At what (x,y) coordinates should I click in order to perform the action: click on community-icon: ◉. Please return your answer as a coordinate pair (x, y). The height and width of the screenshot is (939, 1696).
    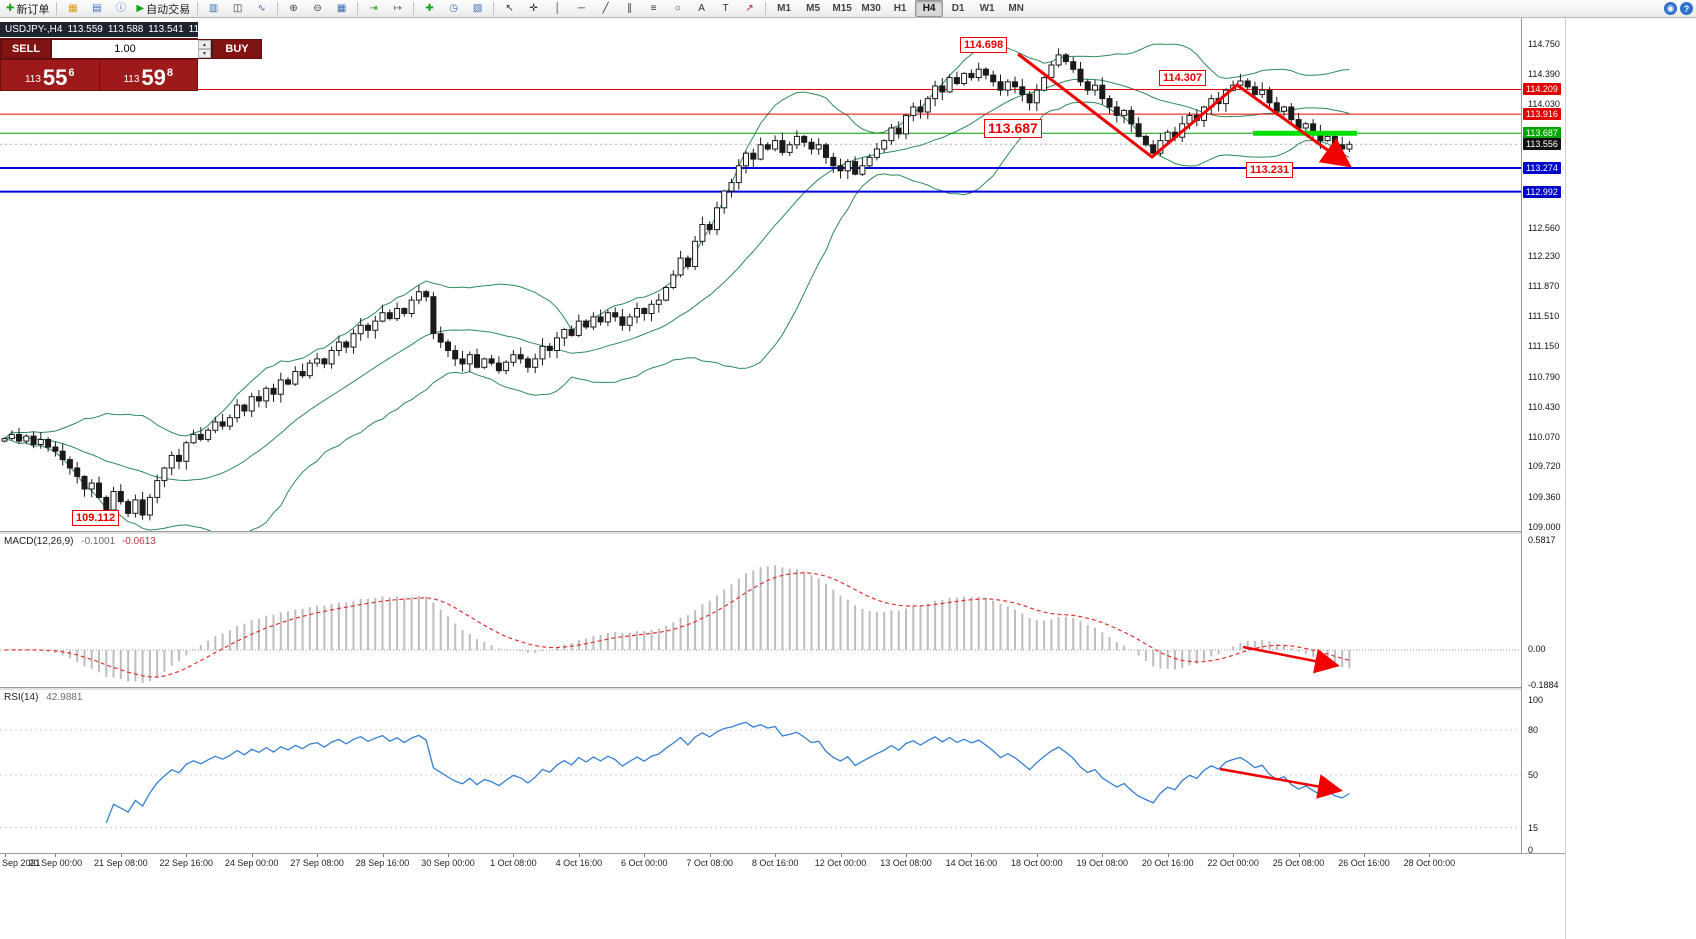
    Looking at the image, I should click on (1670, 8).